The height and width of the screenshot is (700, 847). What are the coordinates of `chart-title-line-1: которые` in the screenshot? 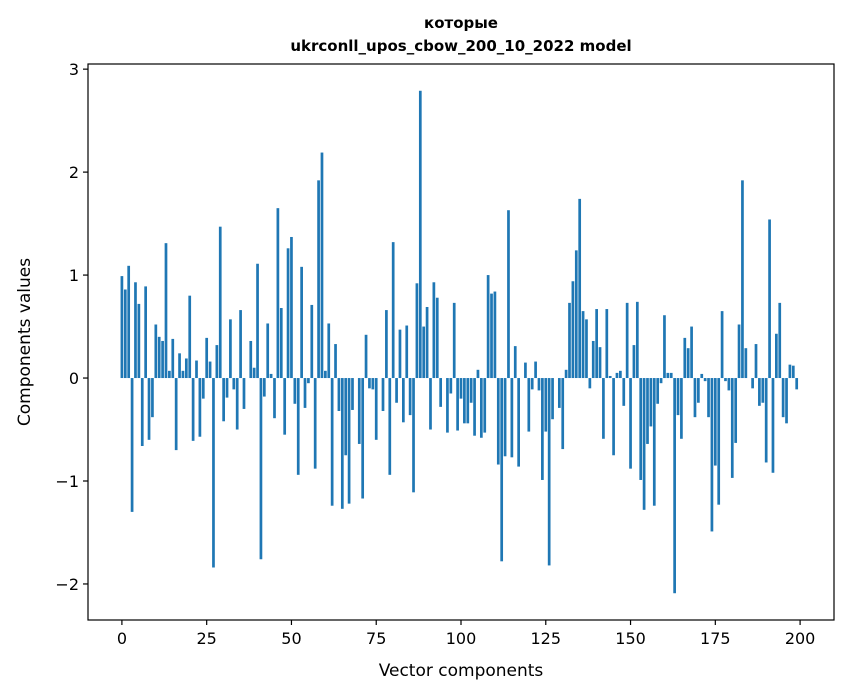 It's located at (461, 23).